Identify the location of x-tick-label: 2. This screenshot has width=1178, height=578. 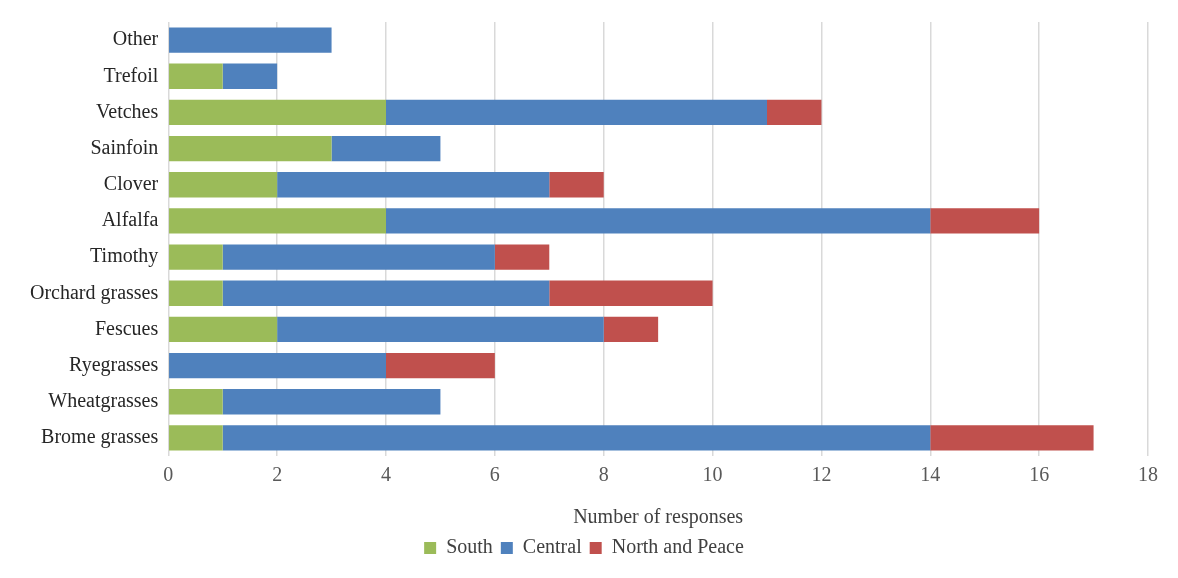
(277, 474).